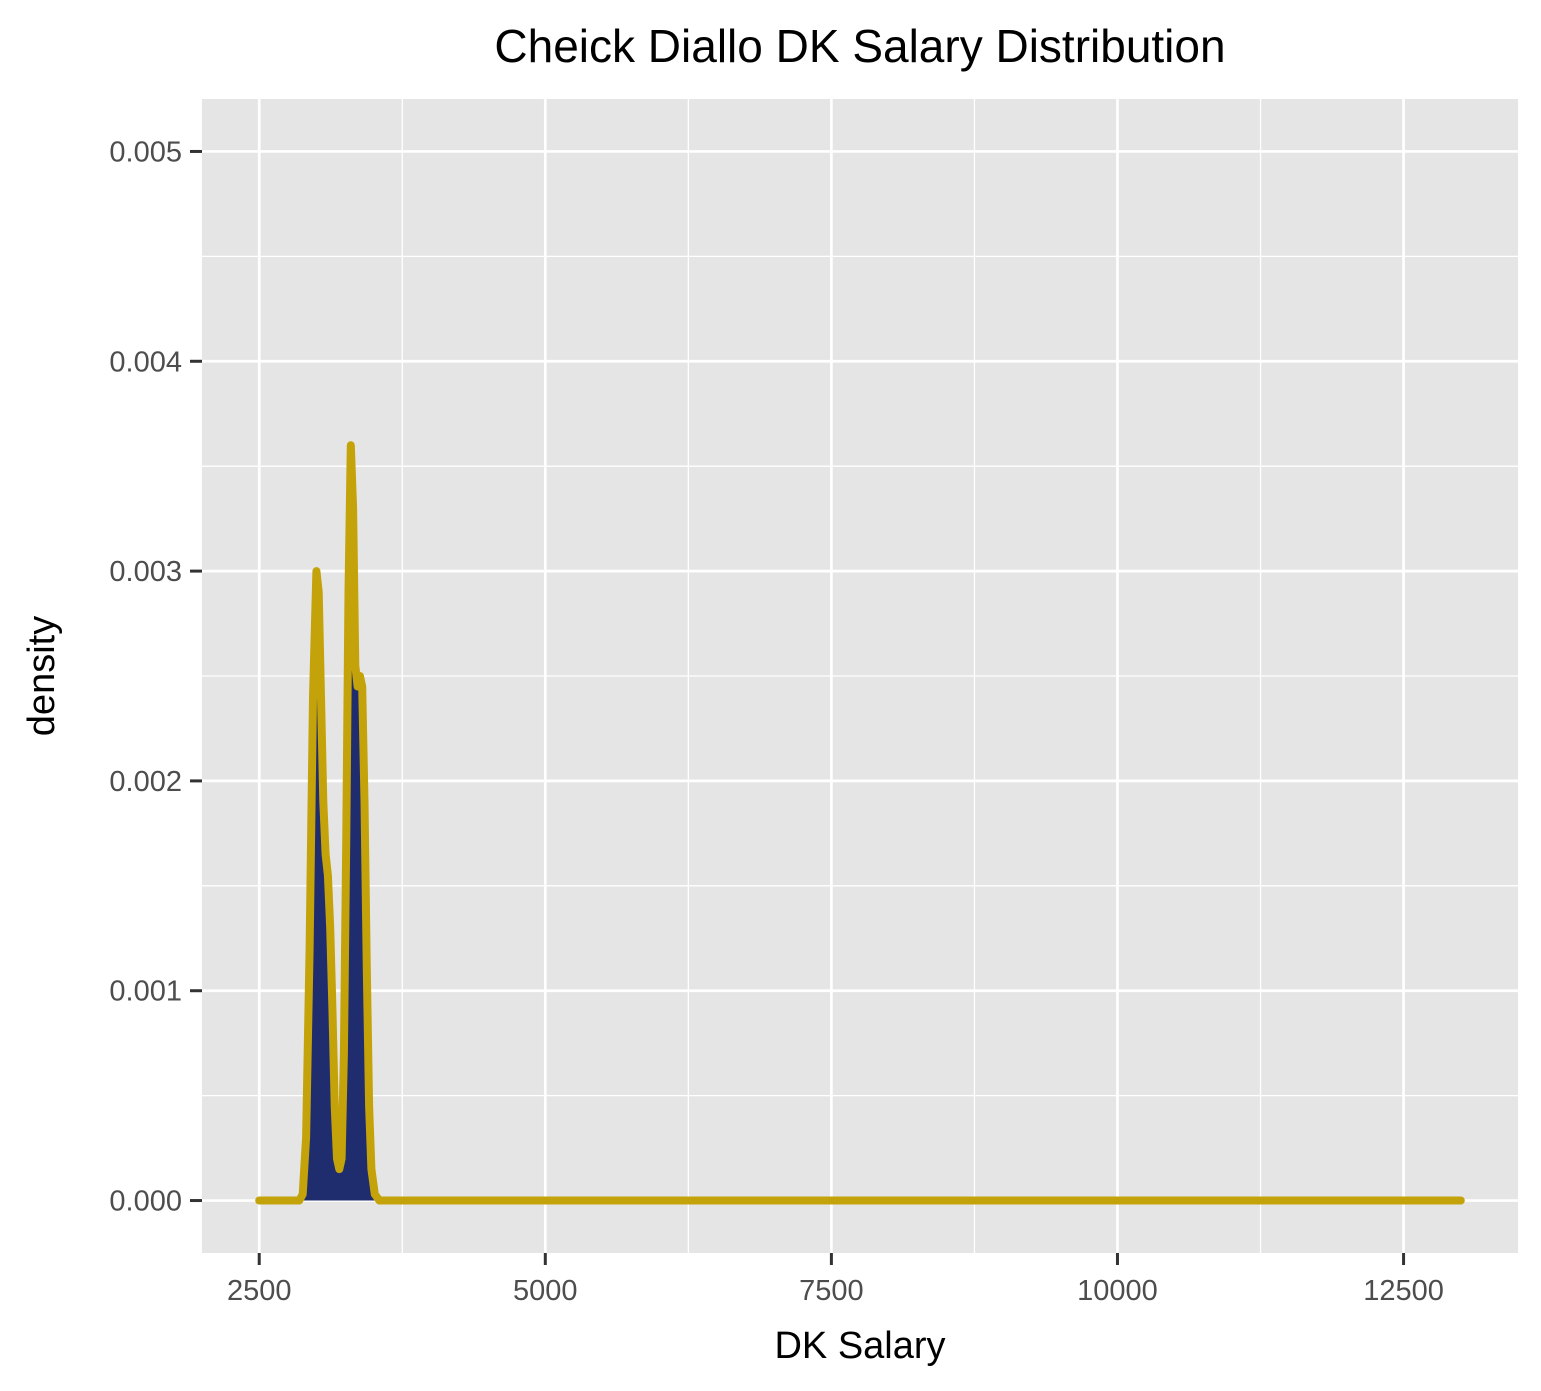 The width and height of the screenshot is (1541, 1391). I want to click on x-axis: 2500 5000 7500 10000 12500, so click(835, 1280).